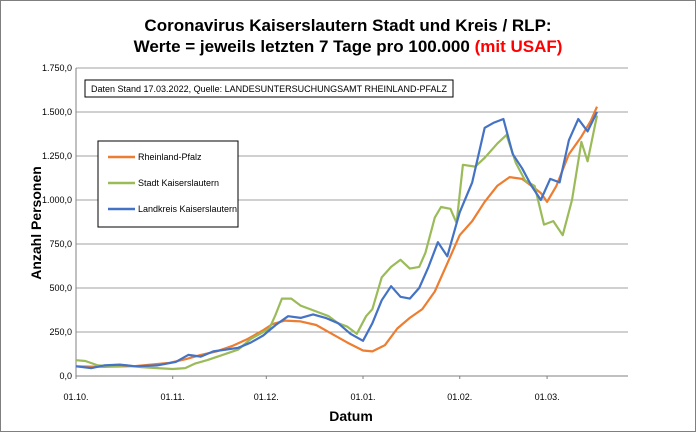 The width and height of the screenshot is (696, 432). What do you see at coordinates (75, 397) in the screenshot?
I see `x-tick-label: 01.10.` at bounding box center [75, 397].